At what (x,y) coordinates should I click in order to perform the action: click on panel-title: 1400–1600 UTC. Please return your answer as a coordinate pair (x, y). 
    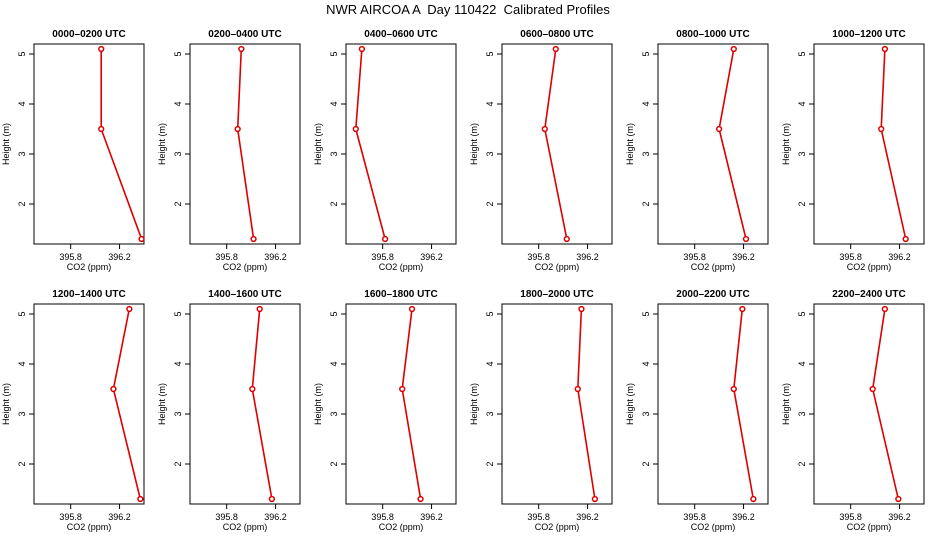
    Looking at the image, I should click on (244, 294).